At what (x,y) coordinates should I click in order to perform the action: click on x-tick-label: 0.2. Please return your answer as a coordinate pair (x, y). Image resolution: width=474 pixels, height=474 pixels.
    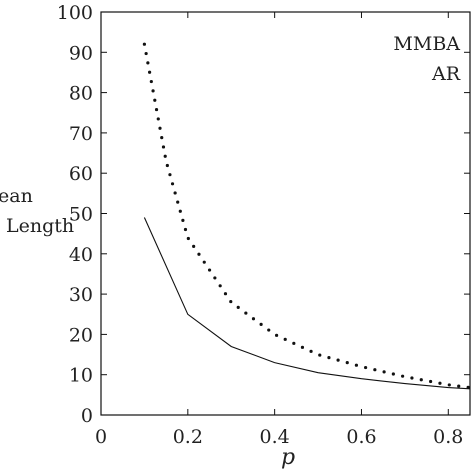
    Looking at the image, I should click on (188, 437).